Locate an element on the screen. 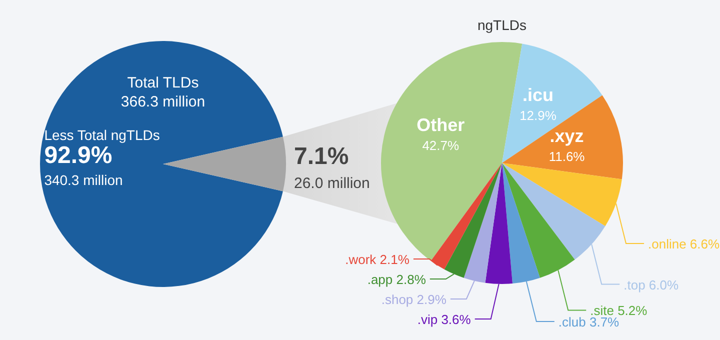 Image resolution: width=720 pixels, height=340 pixels. text: 26.0 million is located at coordinates (332, 183).